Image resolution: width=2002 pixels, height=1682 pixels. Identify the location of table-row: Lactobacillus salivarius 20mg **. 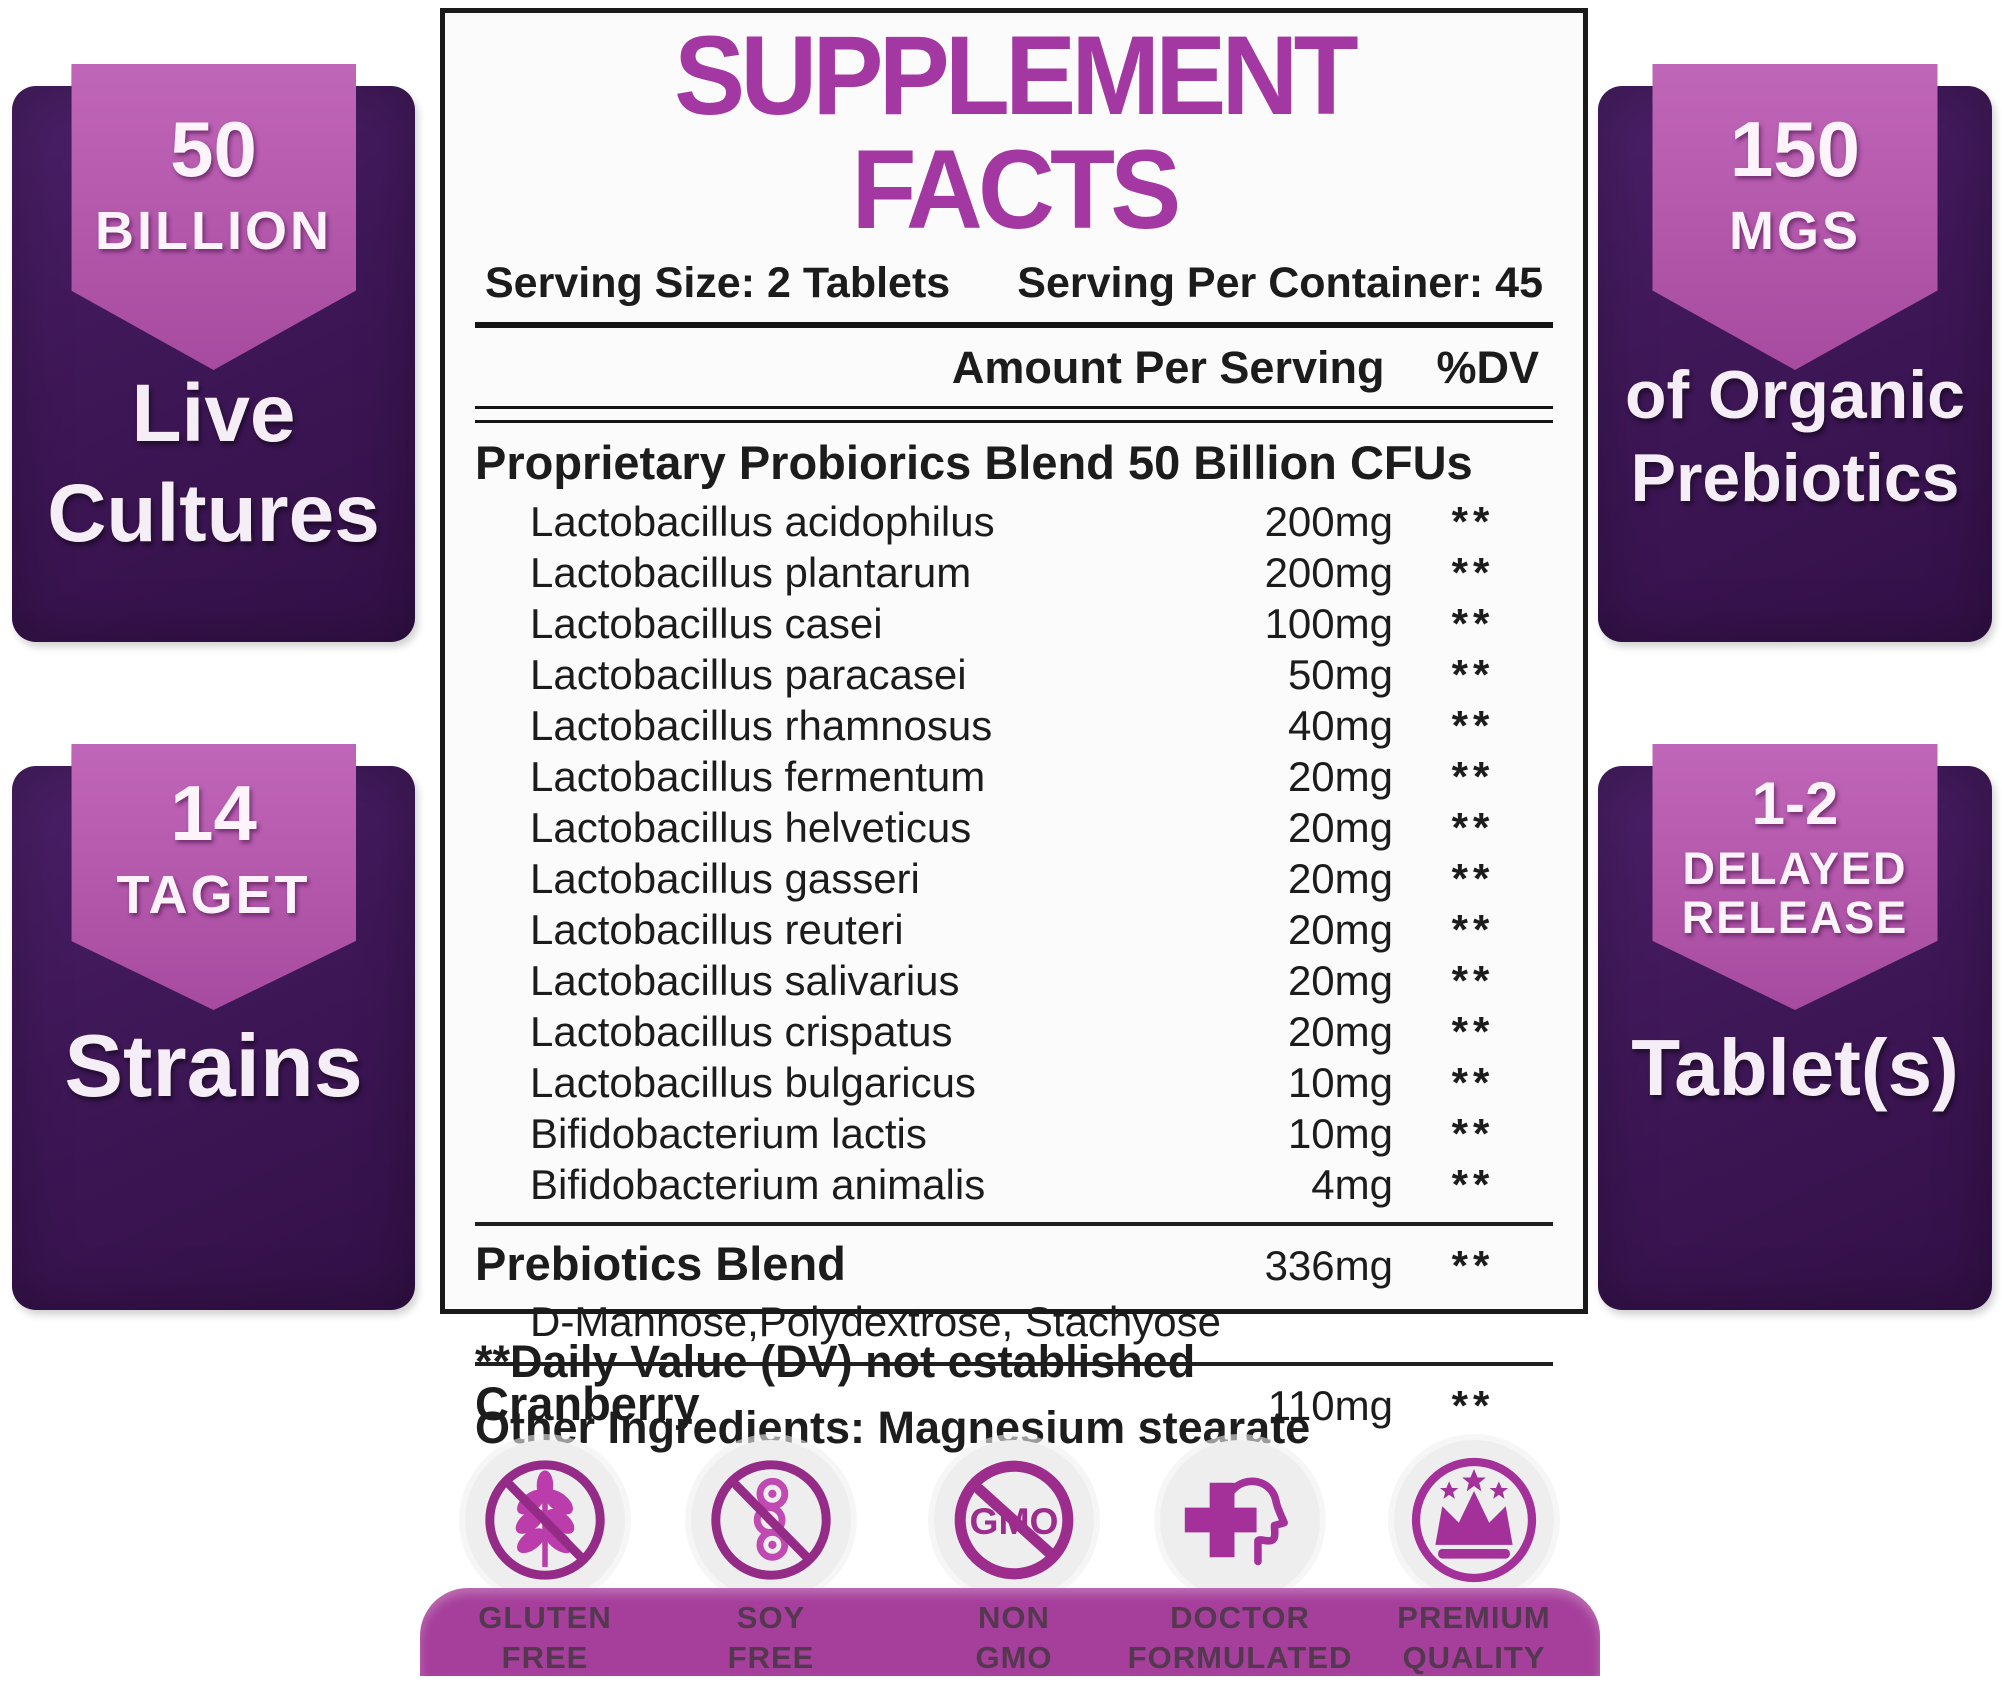
(1014, 982).